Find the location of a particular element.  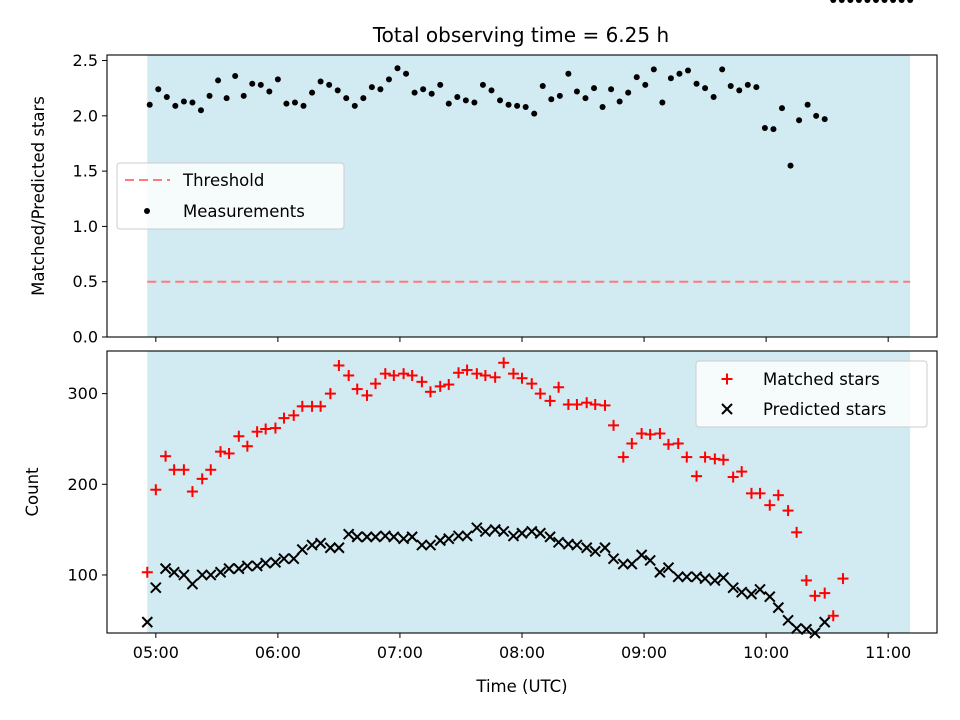

legend-predicted-label: Predicted stars is located at coordinates (824, 409).